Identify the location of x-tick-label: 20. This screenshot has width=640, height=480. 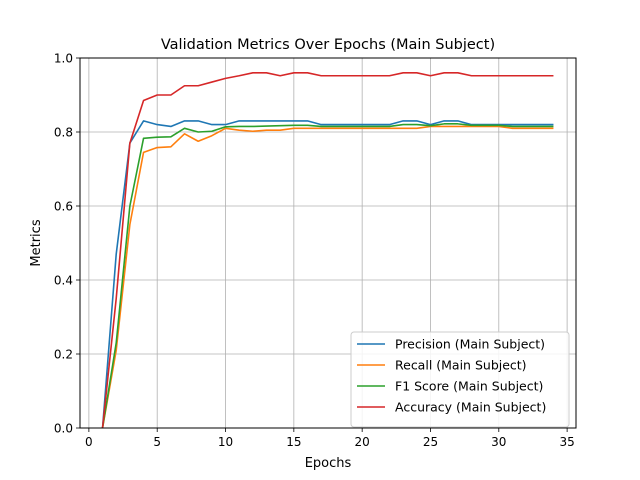
(362, 442).